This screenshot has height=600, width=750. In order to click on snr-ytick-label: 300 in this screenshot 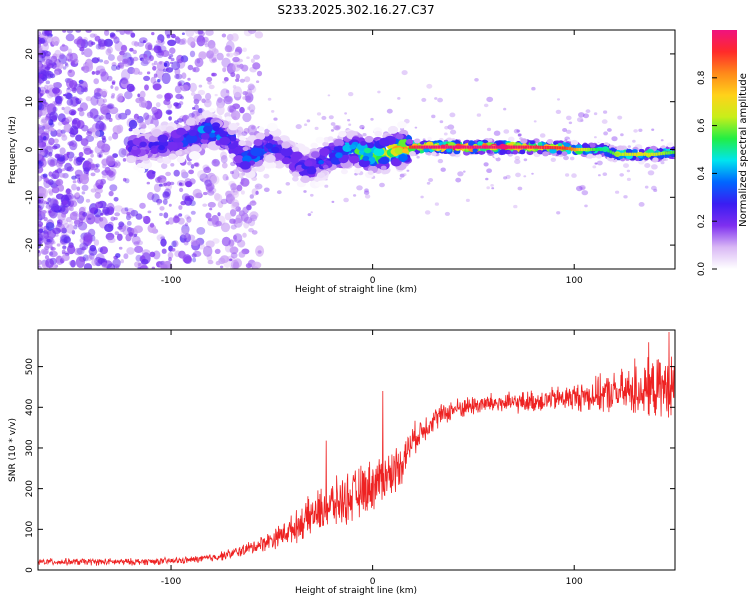, I will do `click(30, 447)`.